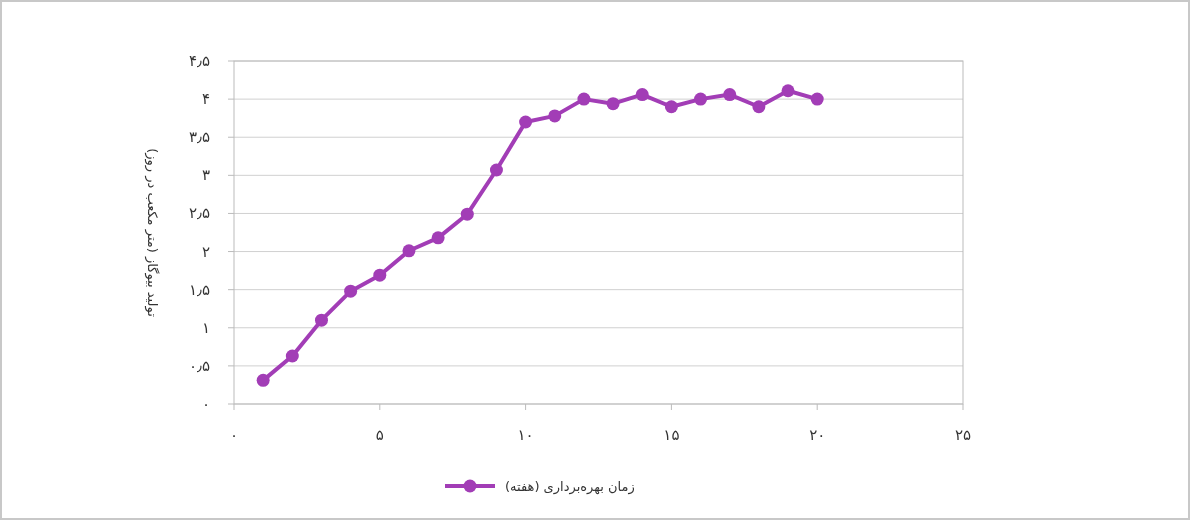 This screenshot has width=1190, height=520. I want to click on y-tick-label: ۱, so click(205, 327).